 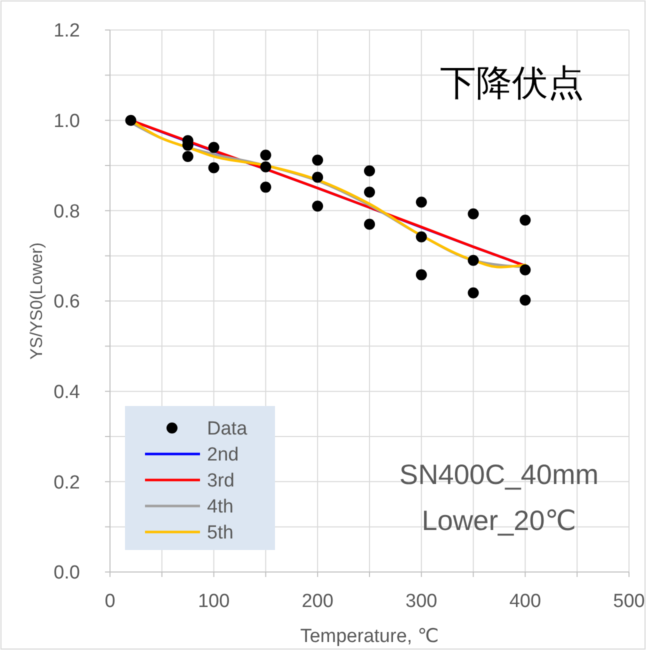 I want to click on legend-label: 3rd, so click(x=220, y=481).